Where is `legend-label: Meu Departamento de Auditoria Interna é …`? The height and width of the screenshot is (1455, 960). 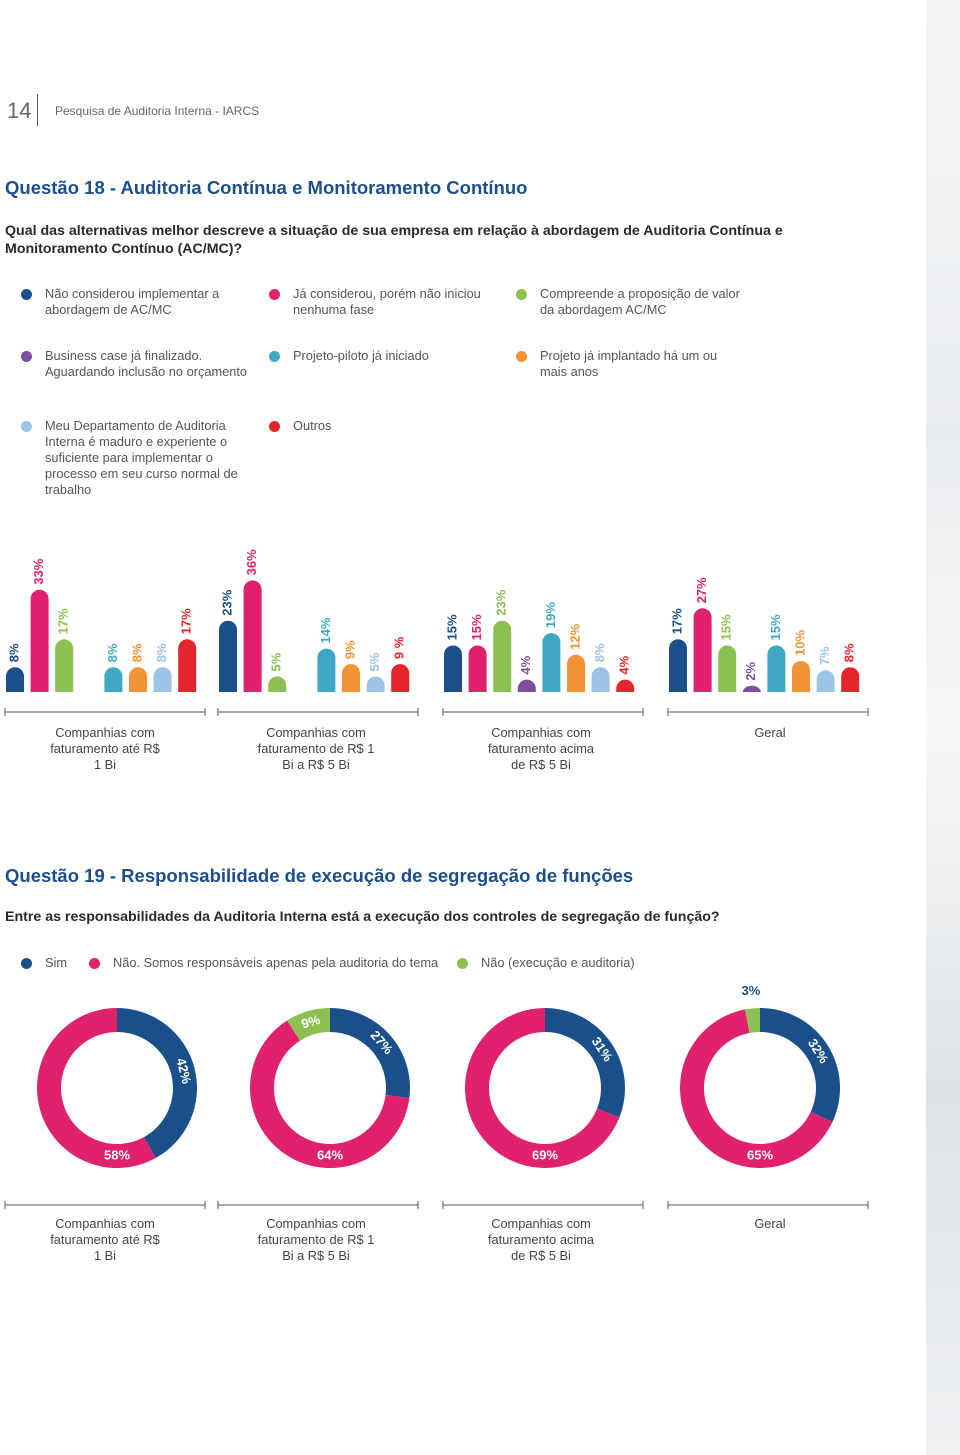
legend-label: Meu Departamento de Auditoria Interna é … is located at coordinates (141, 457).